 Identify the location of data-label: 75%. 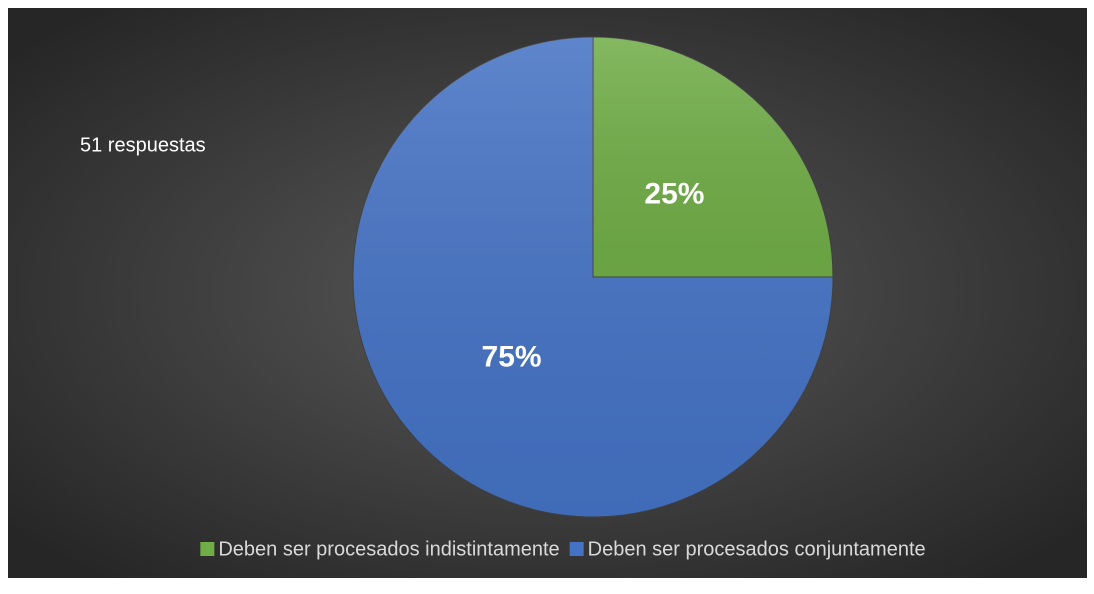
(512, 356).